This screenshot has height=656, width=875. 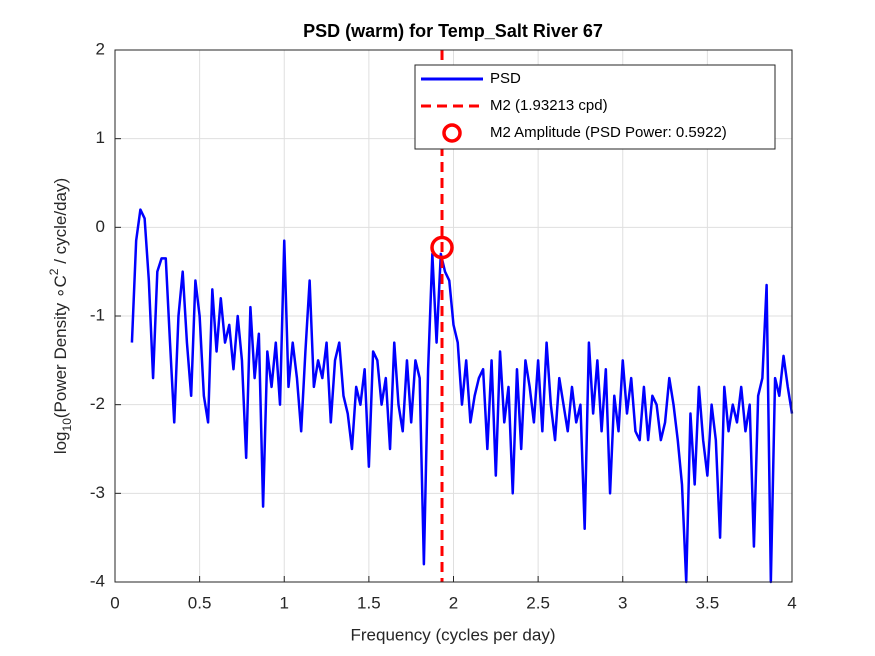 I want to click on y-tick-label: 1, so click(x=100, y=137).